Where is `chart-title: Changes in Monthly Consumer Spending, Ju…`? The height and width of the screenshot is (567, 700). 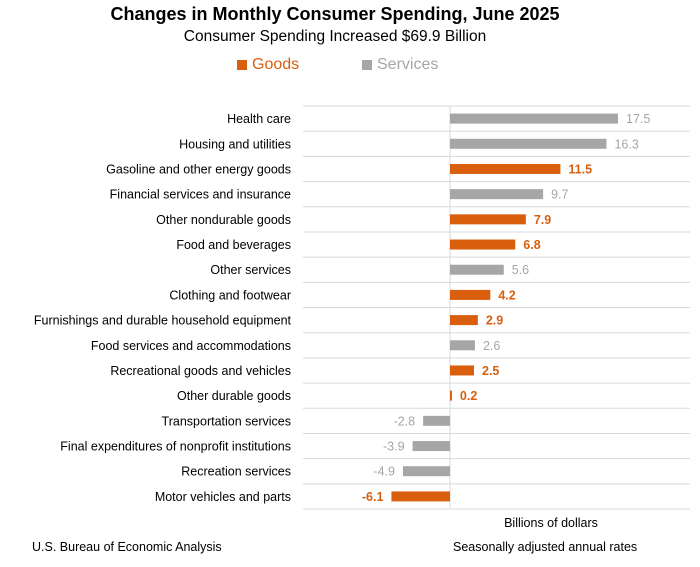
chart-title: Changes in Monthly Consumer Spending, Ju… is located at coordinates (335, 14).